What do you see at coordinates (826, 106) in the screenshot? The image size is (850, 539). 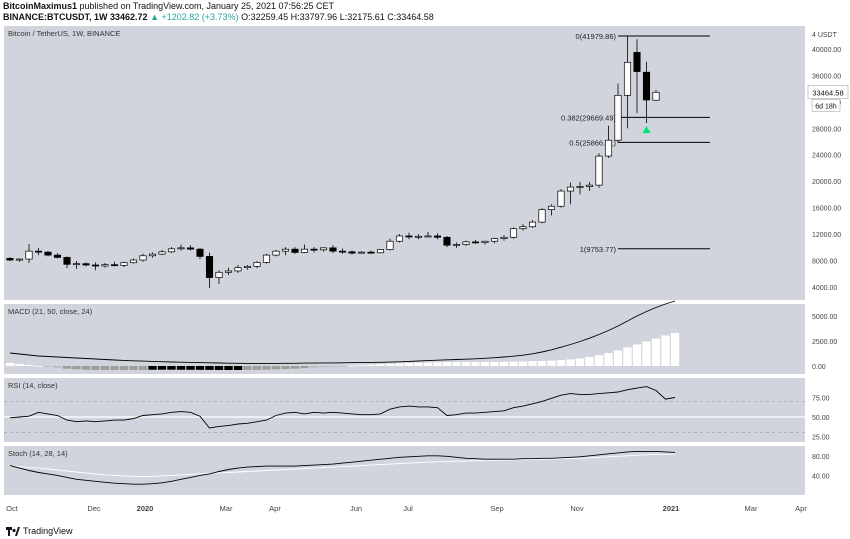 I see `countdown-label: 6d 18h` at bounding box center [826, 106].